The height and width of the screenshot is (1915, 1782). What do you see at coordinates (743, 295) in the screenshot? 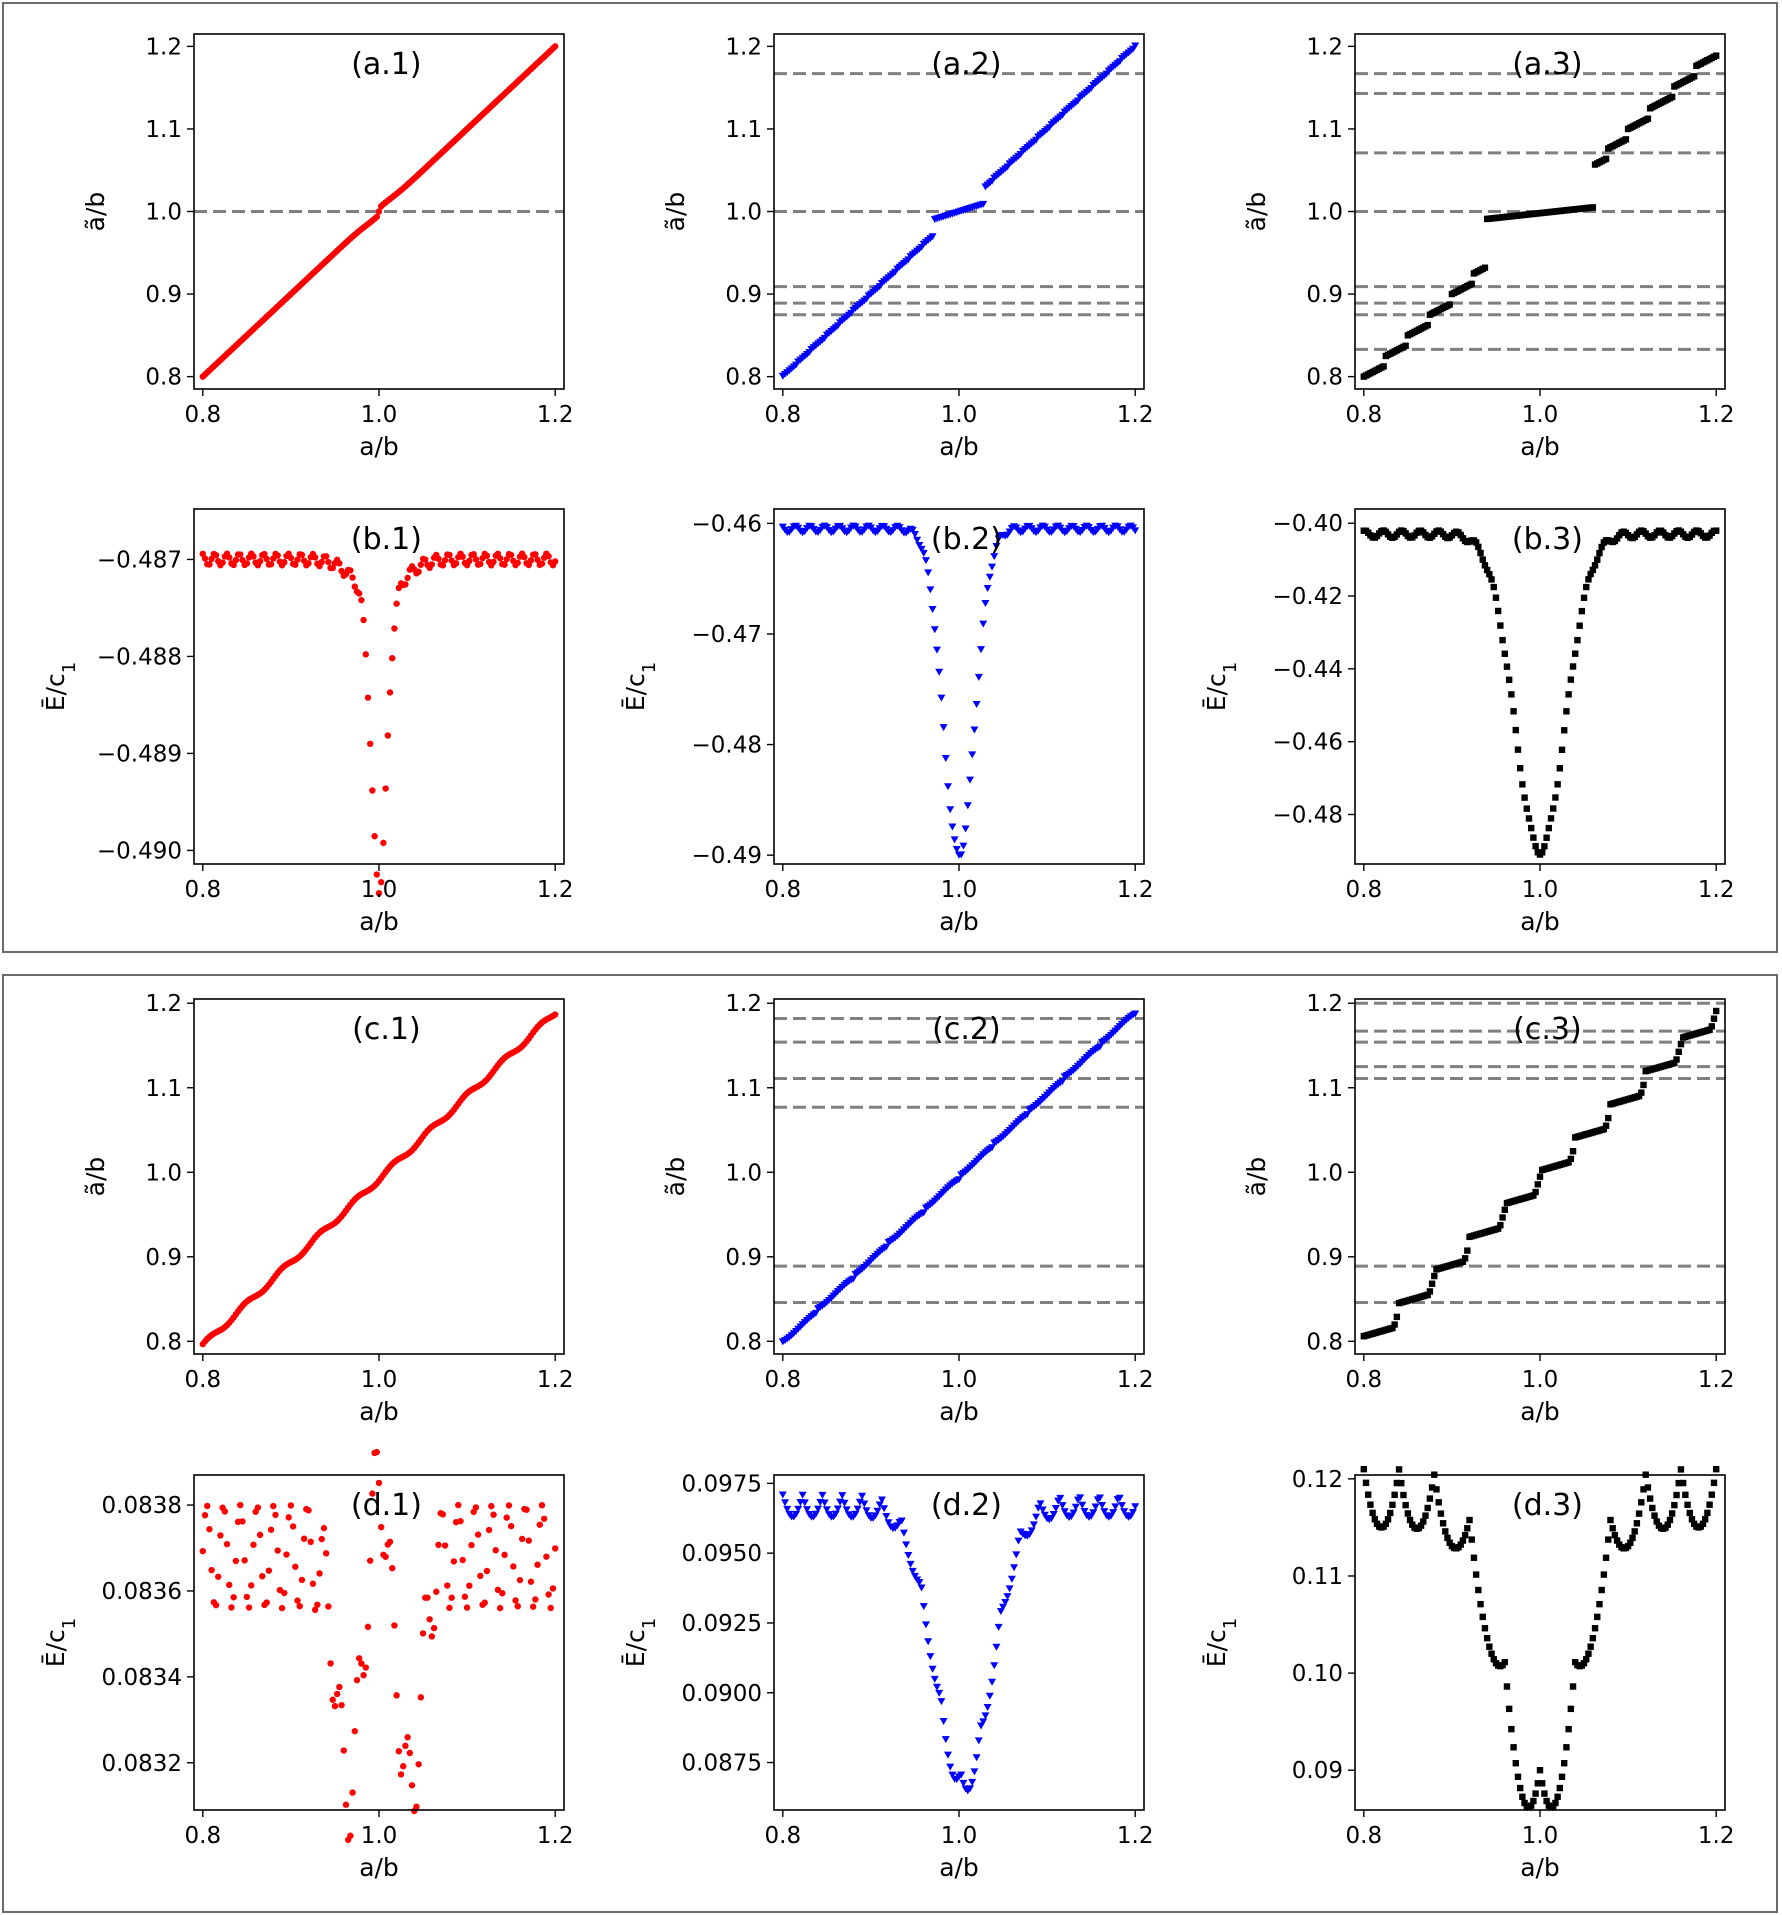
I see `y-tick-label: 0.9` at bounding box center [743, 295].